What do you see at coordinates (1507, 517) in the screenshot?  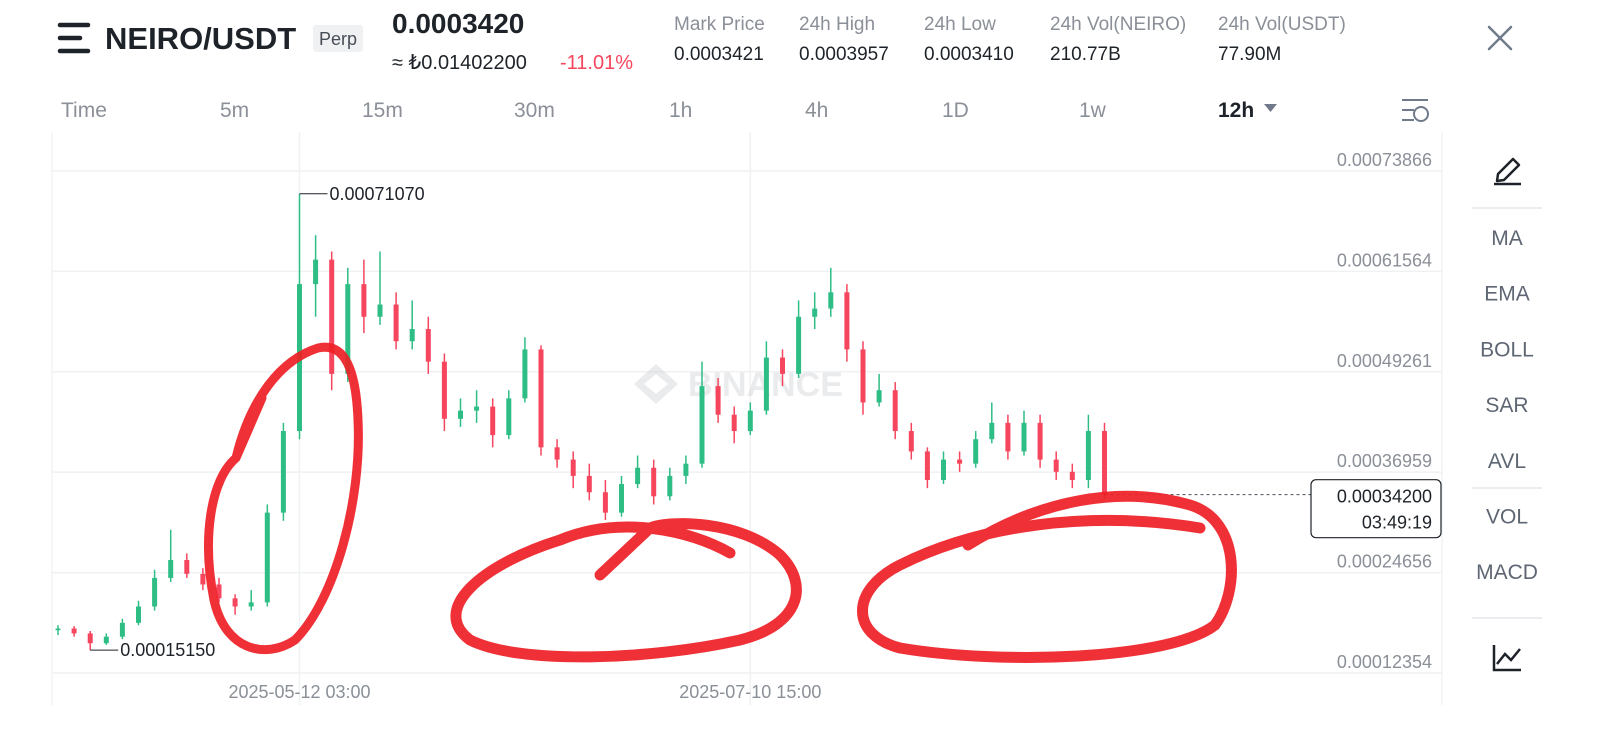 I see `indicator-button: VOL` at bounding box center [1507, 517].